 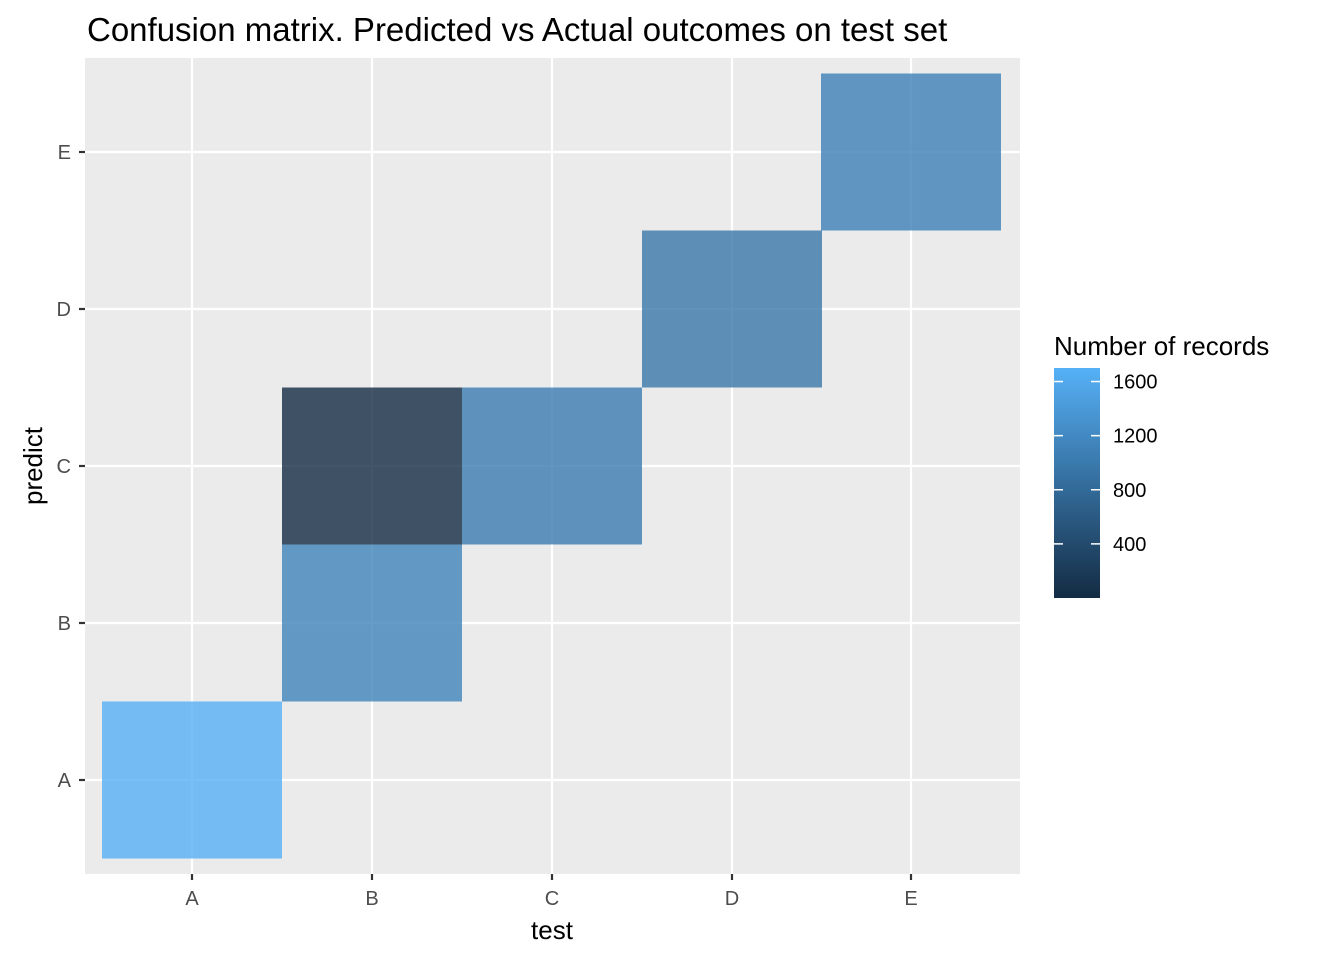 I want to click on legend-tick-label-800: 800, so click(x=1129, y=491).